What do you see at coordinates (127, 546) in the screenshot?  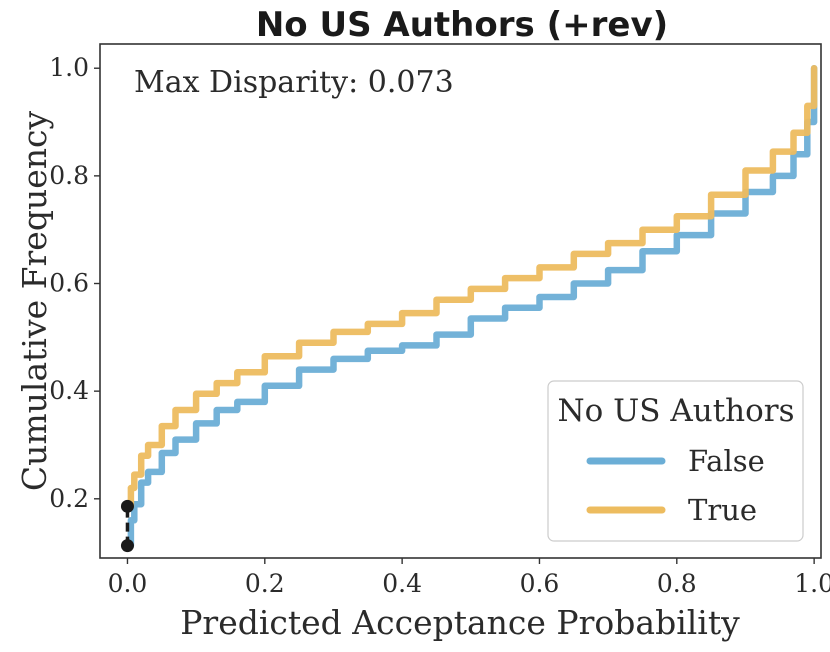 I see `disparity-point-low` at bounding box center [127, 546].